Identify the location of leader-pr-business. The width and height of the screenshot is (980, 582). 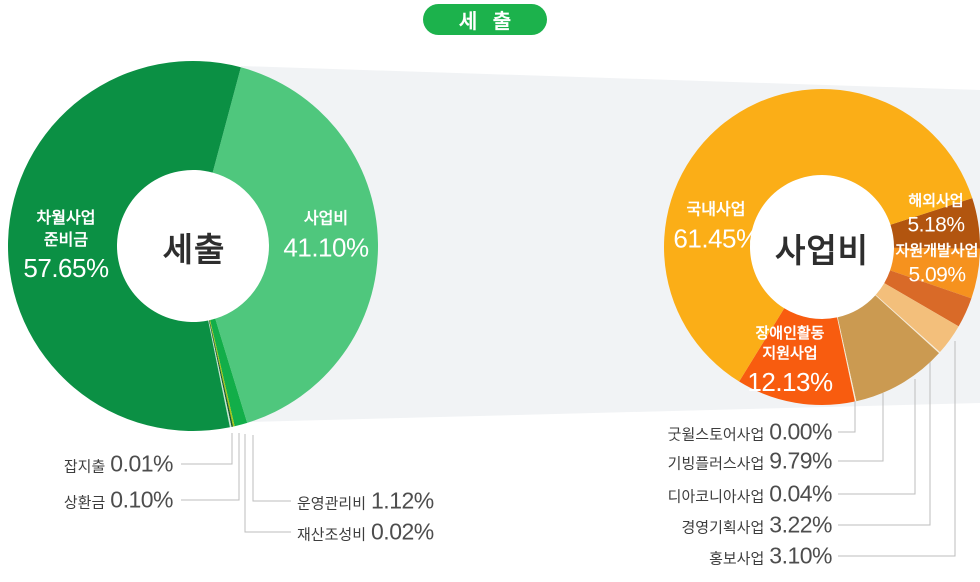
(897, 449).